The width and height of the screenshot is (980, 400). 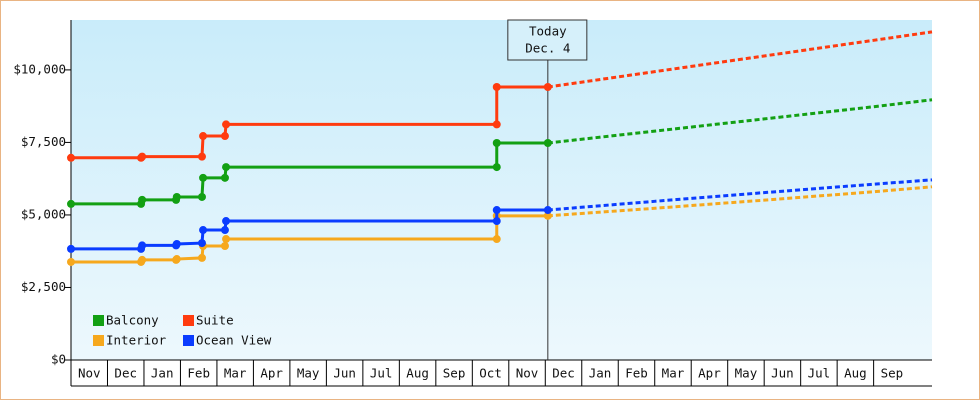 What do you see at coordinates (490, 373) in the screenshot?
I see `x-tick-label: Oct` at bounding box center [490, 373].